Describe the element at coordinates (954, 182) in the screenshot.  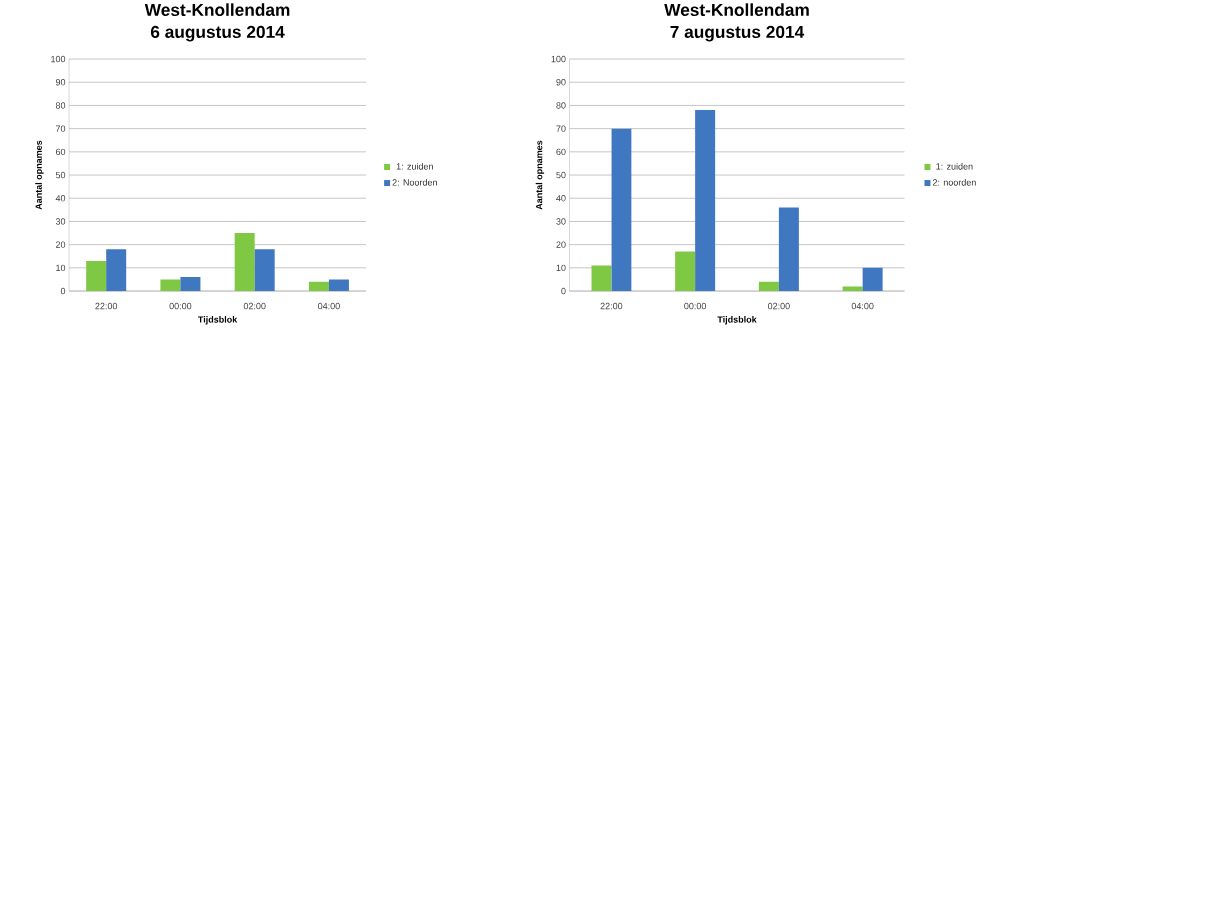
I see `legend-label: 2: noorden` at that location.